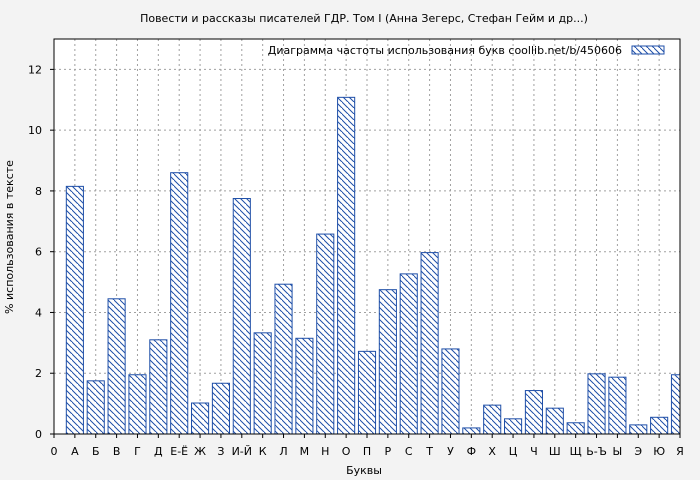 The width and height of the screenshot is (700, 480). I want to click on bar-Т, so click(429, 343).